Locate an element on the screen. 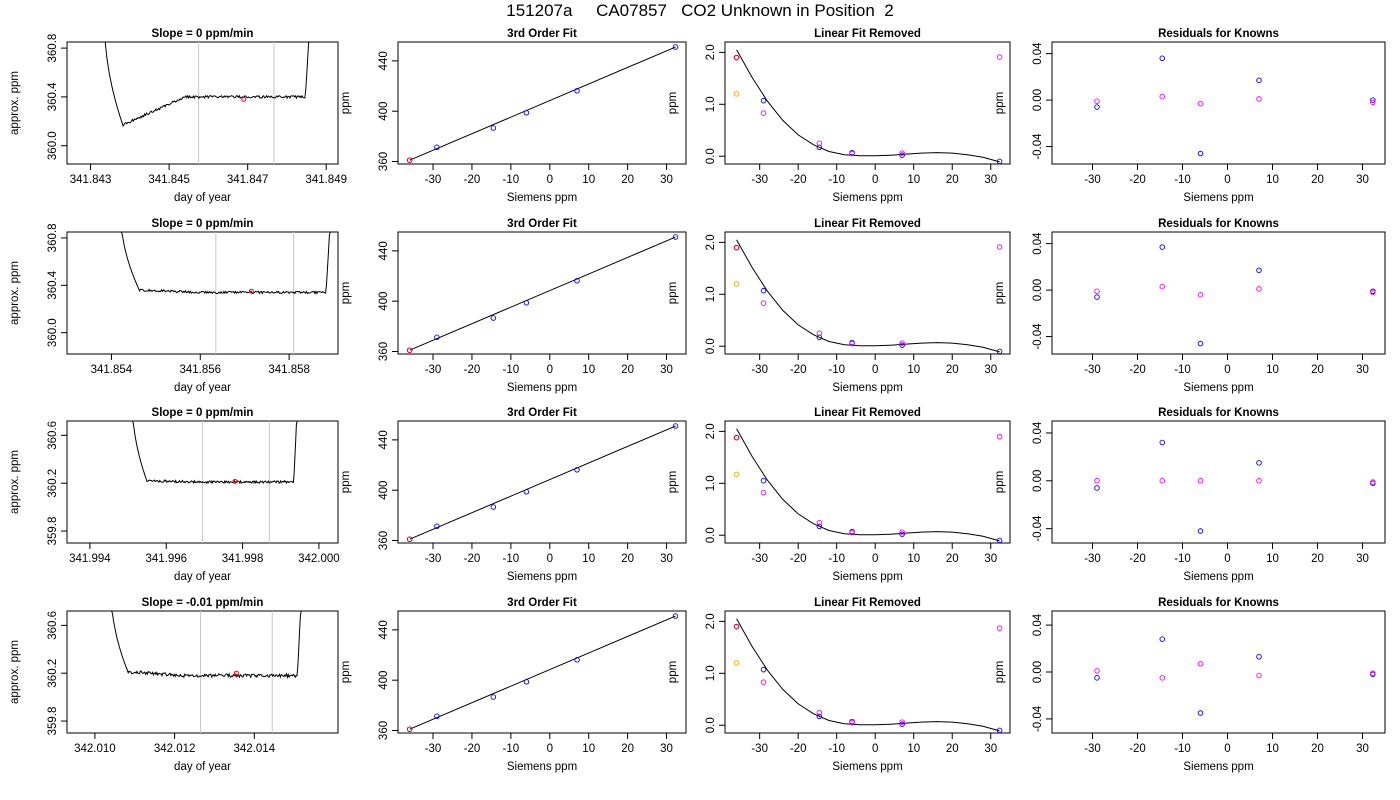 The width and height of the screenshot is (1400, 800). r2-residual_fit-xlabel: Siemens ppm is located at coordinates (867, 388).